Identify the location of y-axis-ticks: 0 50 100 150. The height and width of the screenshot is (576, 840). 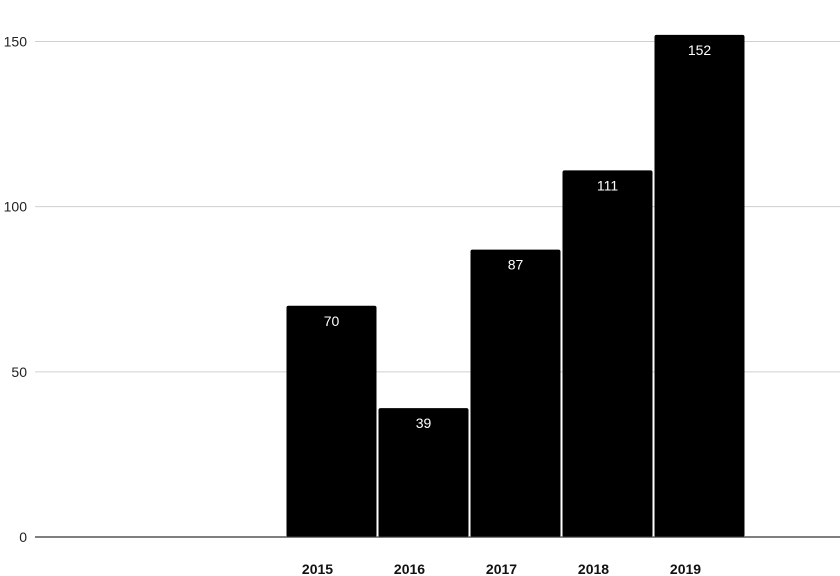
(16, 290).